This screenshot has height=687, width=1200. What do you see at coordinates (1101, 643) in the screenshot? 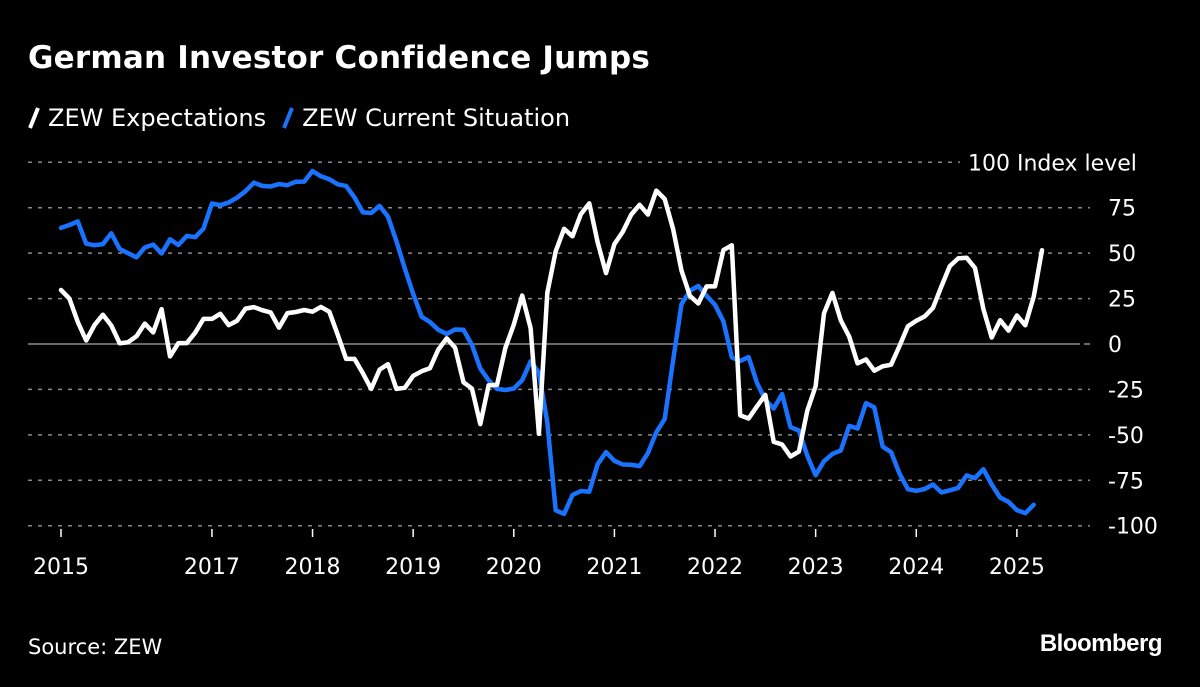
I see `bloomberg-logo: Bloomberg` at bounding box center [1101, 643].